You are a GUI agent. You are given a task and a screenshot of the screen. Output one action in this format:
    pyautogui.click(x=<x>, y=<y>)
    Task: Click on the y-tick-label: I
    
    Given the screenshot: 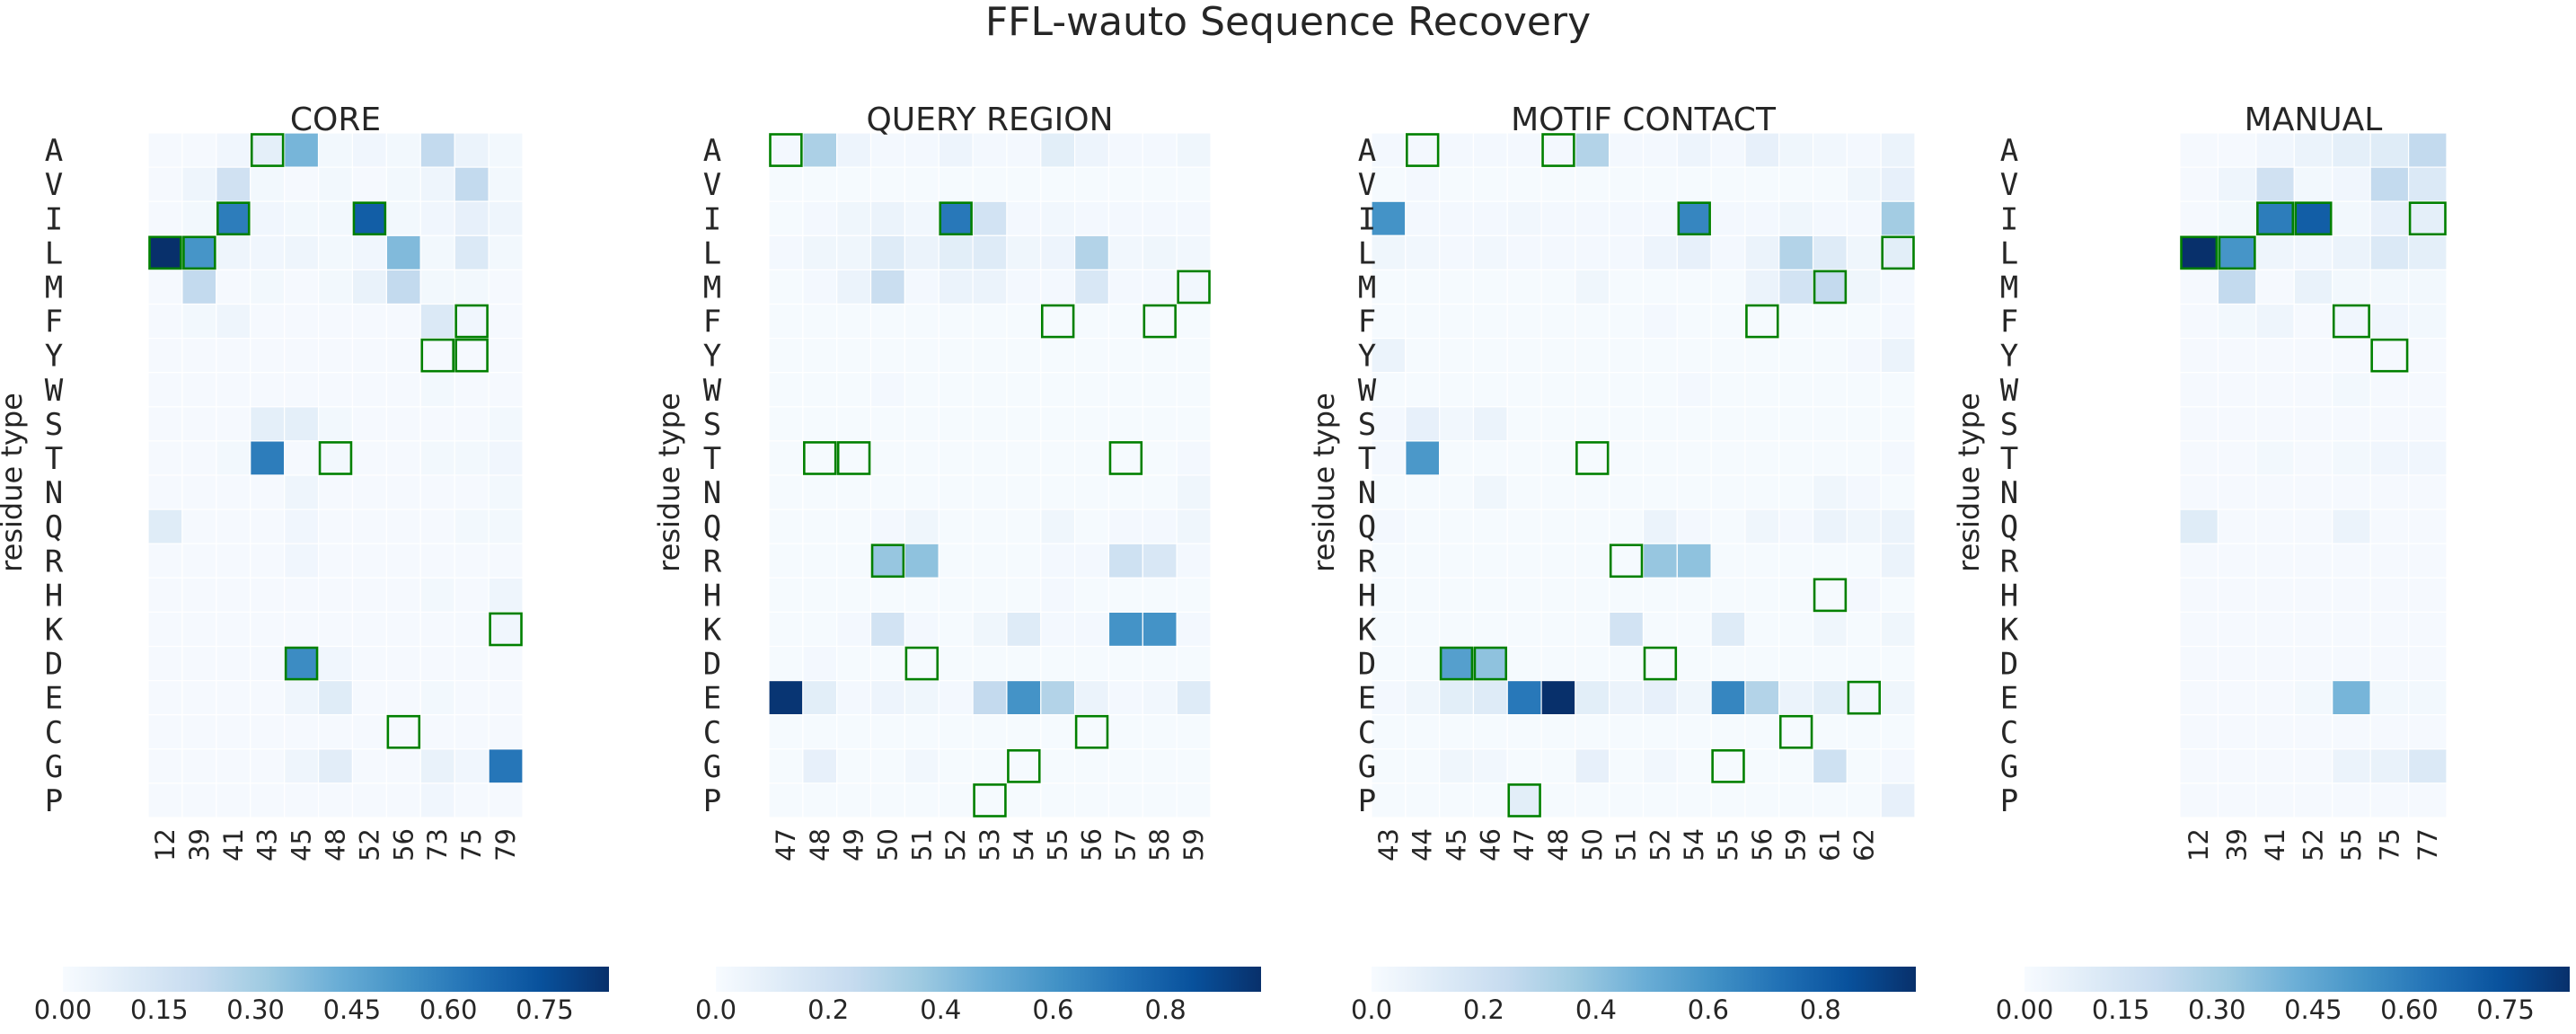 What is the action you would take?
    pyautogui.click(x=1367, y=219)
    